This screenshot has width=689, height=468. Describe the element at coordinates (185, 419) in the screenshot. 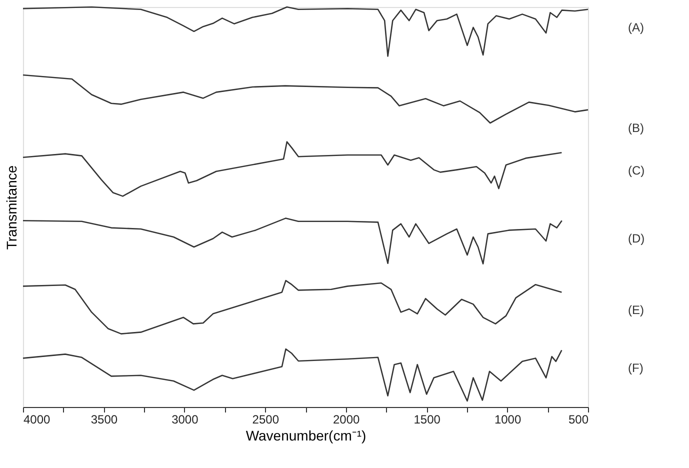

I see `x-tick-label: 3000` at that location.